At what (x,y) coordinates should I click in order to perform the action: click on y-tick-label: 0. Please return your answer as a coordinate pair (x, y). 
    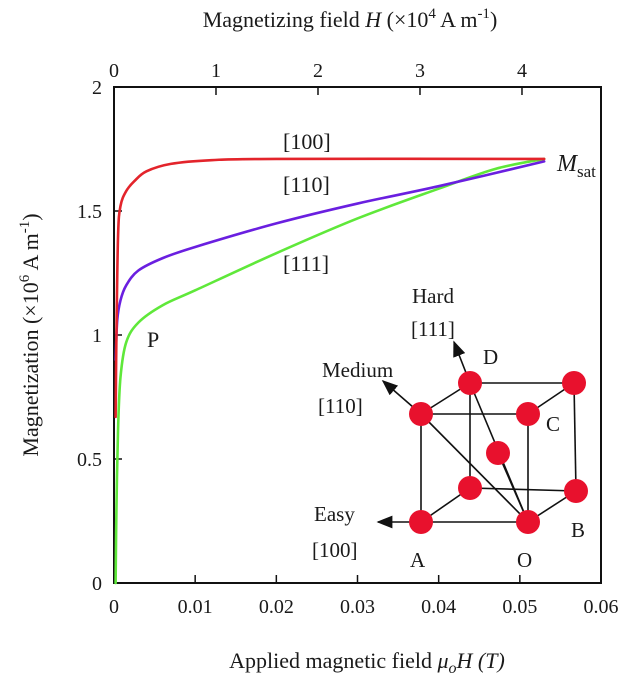
    Looking at the image, I should click on (97, 584).